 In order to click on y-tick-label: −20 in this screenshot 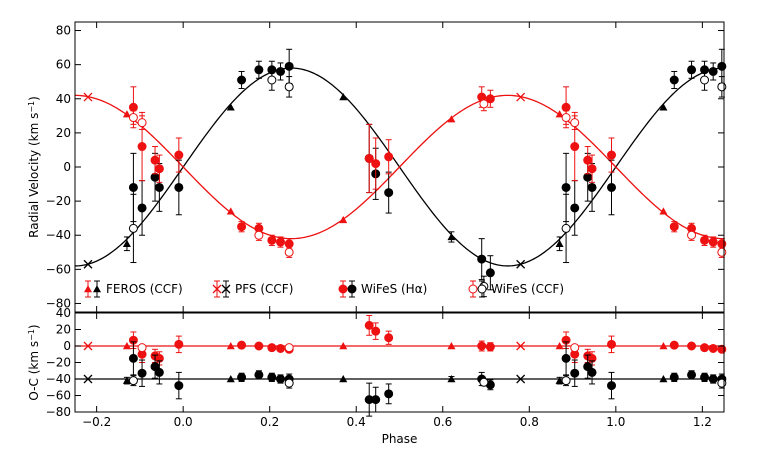, I will do `click(58, 201)`.